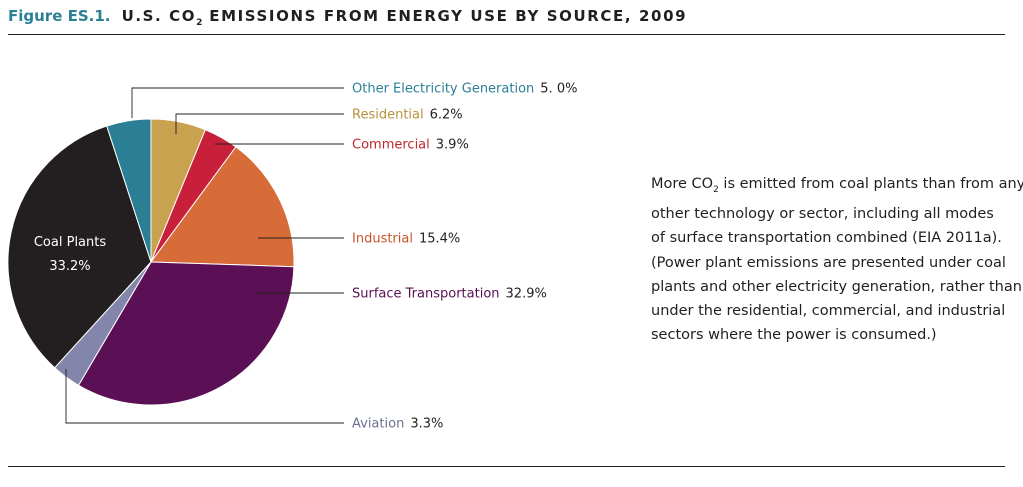  What do you see at coordinates (129, 190) in the screenshot?
I see `pie-slice-other-electricity-generation` at bounding box center [129, 190].